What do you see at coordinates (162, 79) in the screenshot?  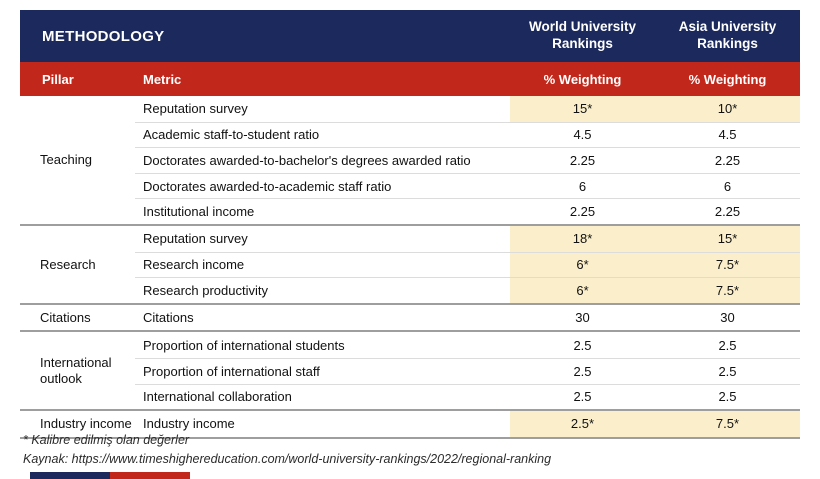 I see `metric-column-header: Metric` at bounding box center [162, 79].